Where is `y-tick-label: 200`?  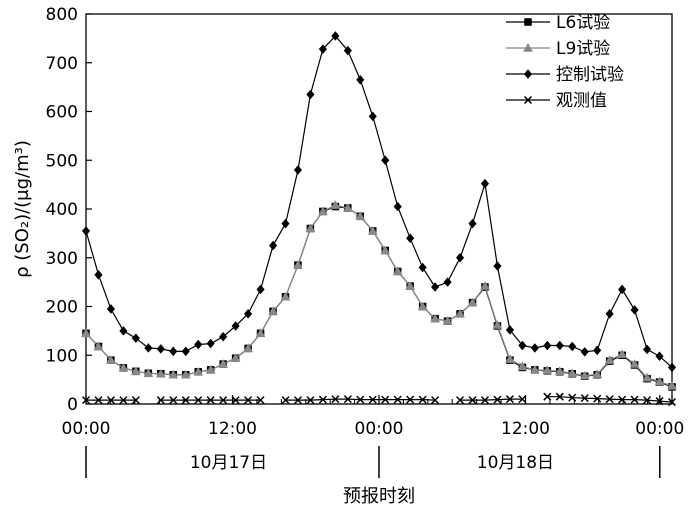 y-tick-label: 200 is located at coordinates (62, 308).